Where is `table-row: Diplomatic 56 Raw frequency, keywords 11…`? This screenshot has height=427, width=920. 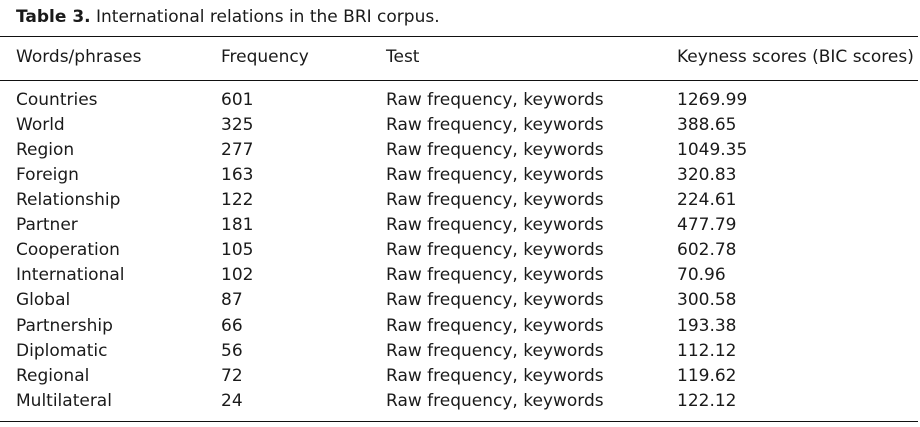 table-row: Diplomatic 56 Raw frequency, keywords 11… is located at coordinates (466, 351).